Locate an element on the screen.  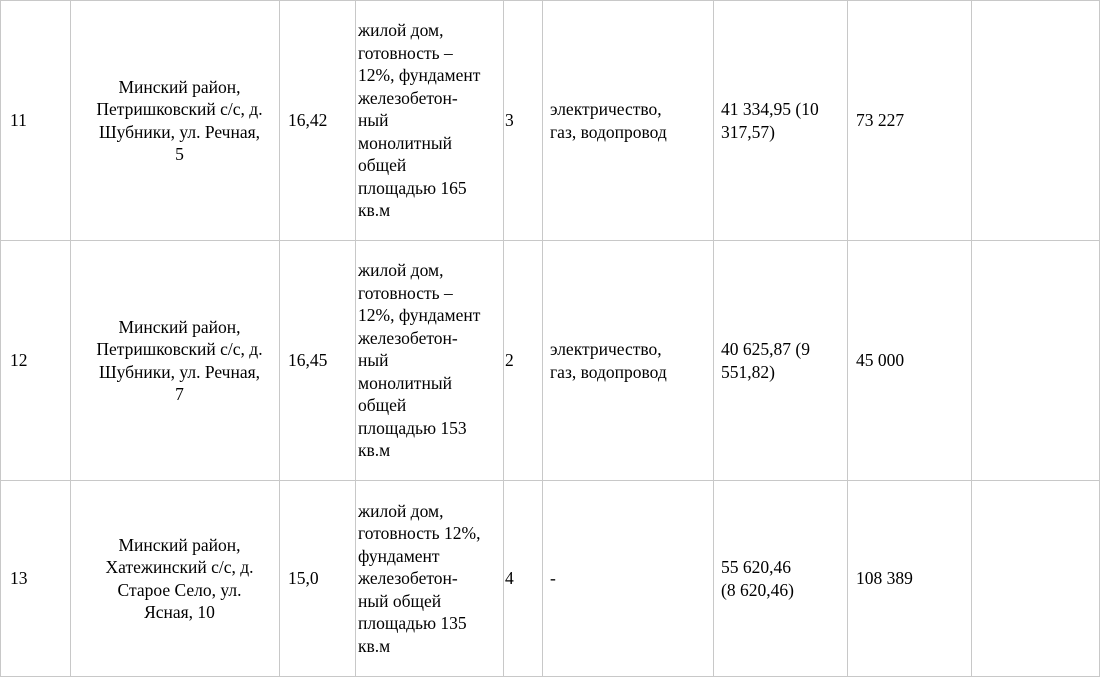
area-value: 15,0 is located at coordinates (303, 578).